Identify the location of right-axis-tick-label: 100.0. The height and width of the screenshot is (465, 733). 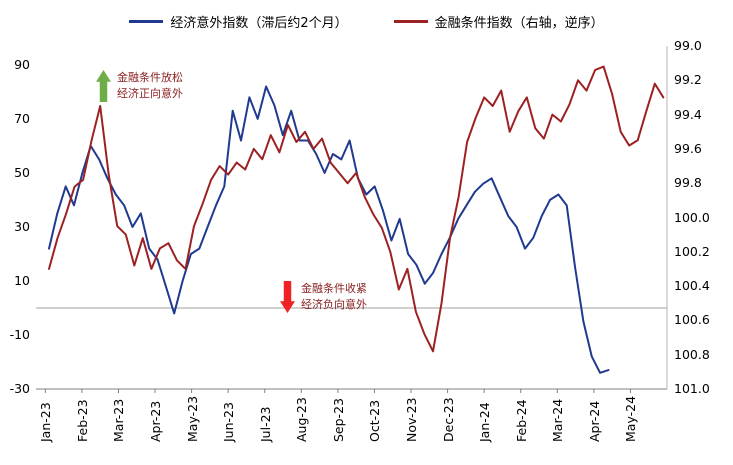
(692, 217).